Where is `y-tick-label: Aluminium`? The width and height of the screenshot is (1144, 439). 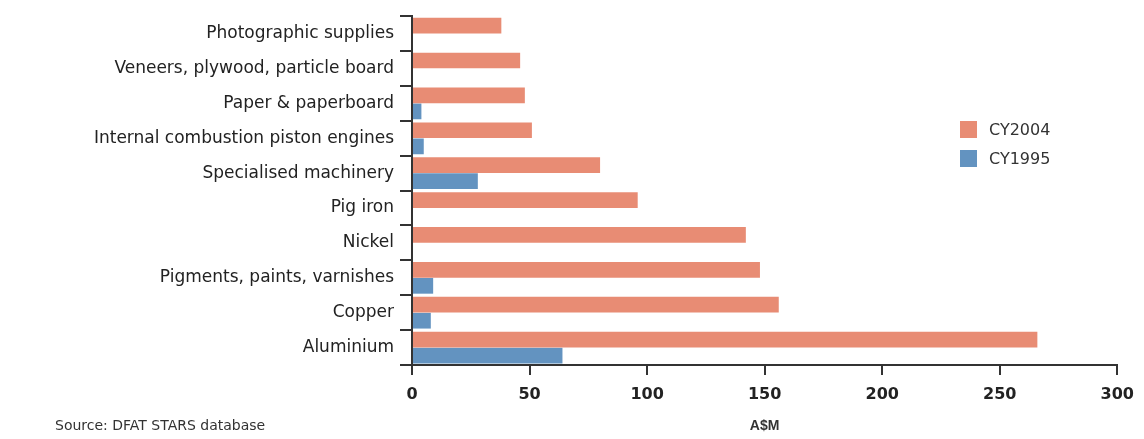
y-tick-label: Aluminium is located at coordinates (348, 345).